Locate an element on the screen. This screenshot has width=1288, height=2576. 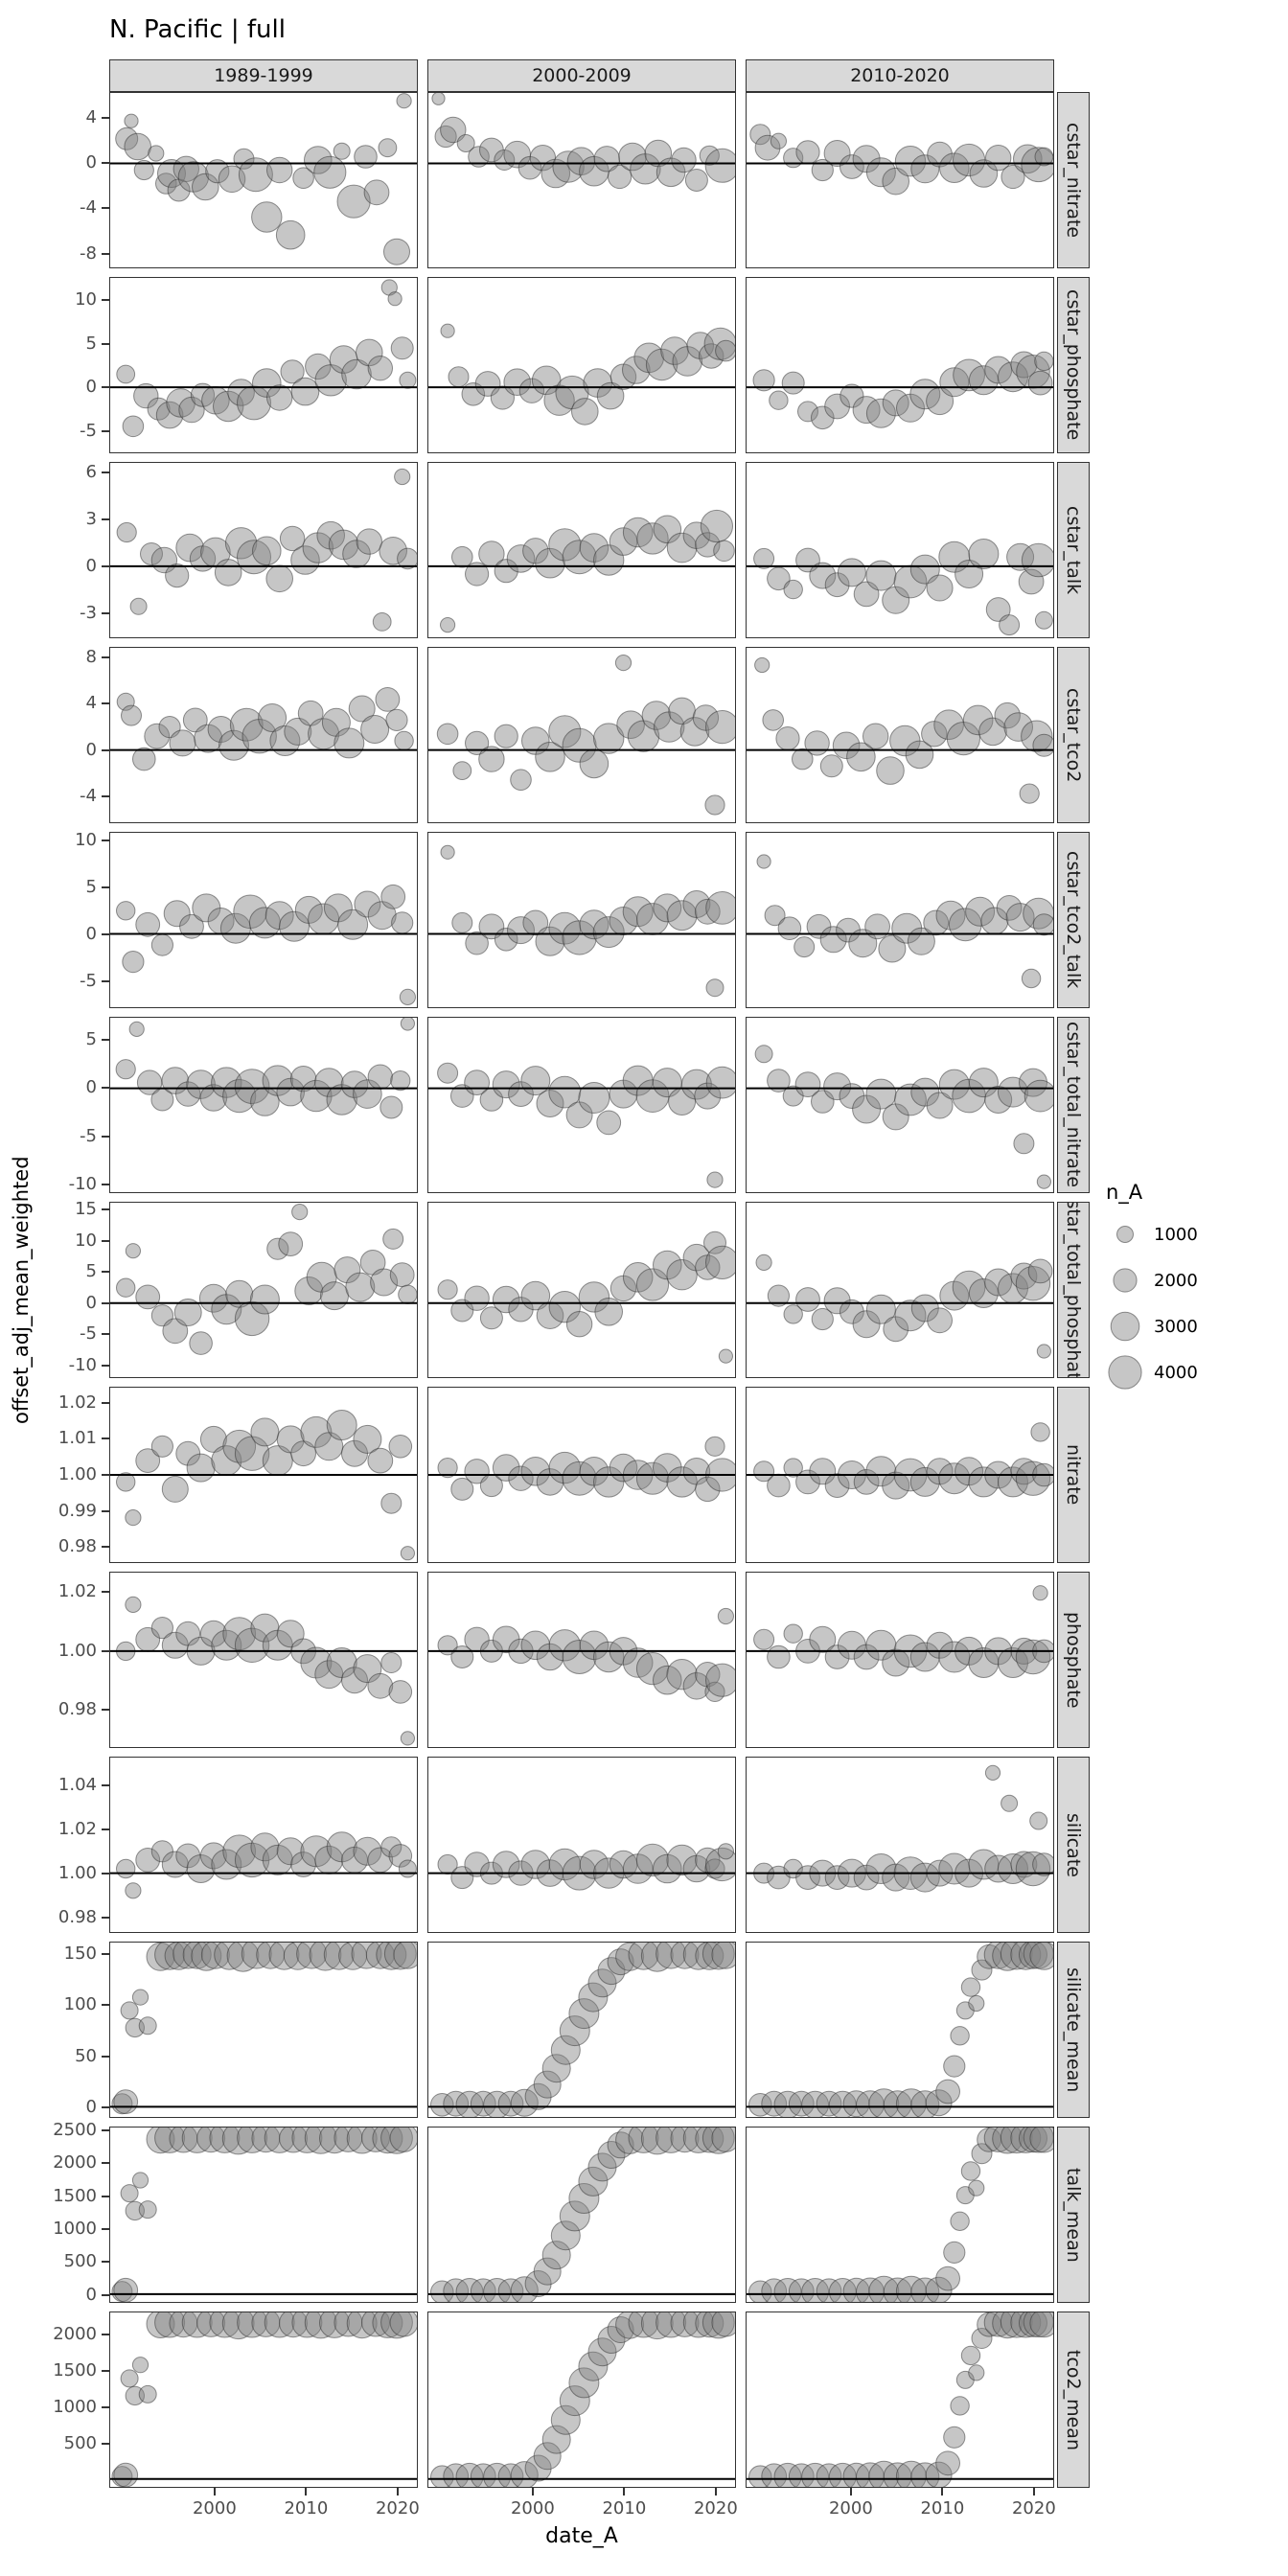
facet-row: 2500 2000 1500 1000 500 0 talk_mean is located at coordinates (550, 2212).